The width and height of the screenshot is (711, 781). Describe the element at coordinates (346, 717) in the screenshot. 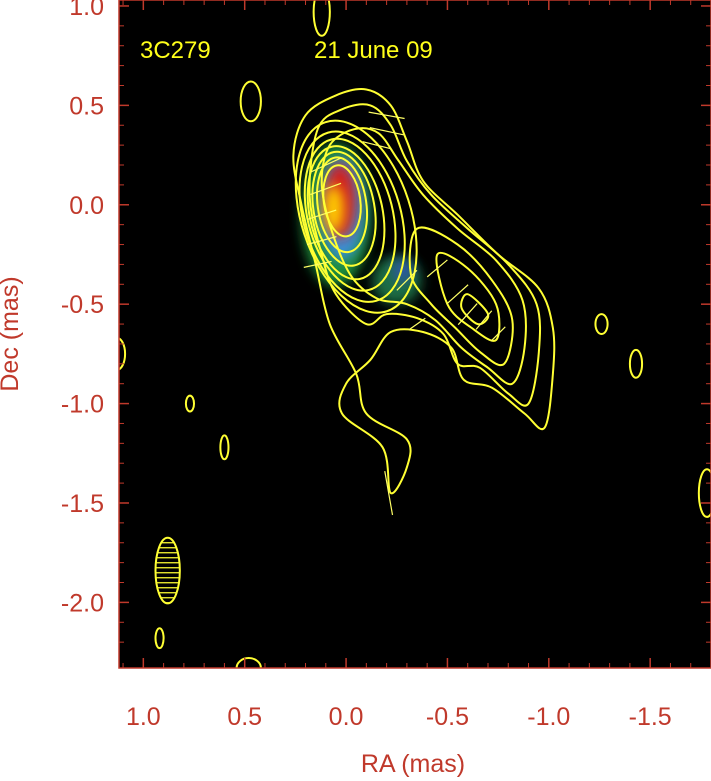

I see `x-tick-label: 0.0` at that location.